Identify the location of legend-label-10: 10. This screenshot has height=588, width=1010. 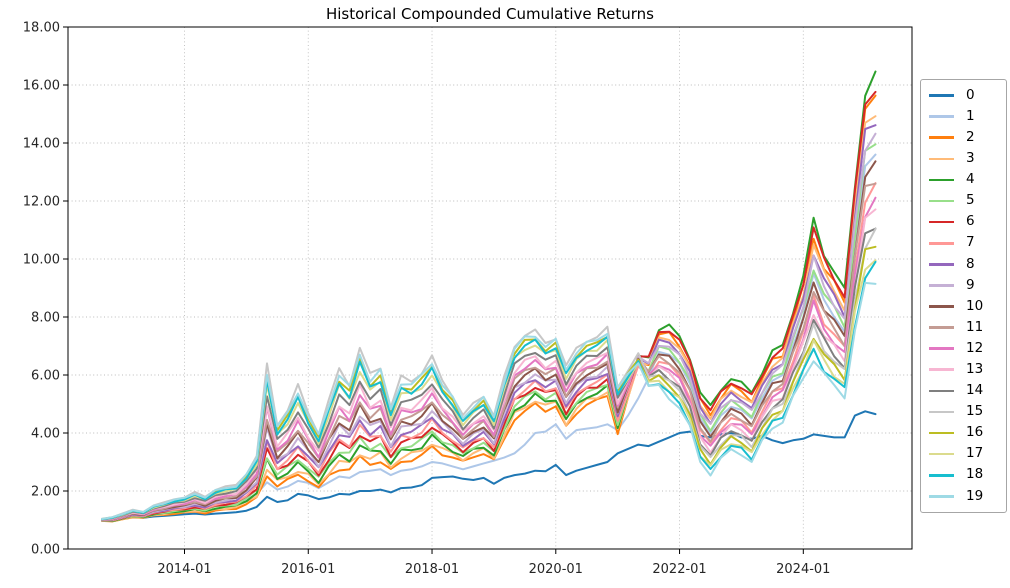
(975, 305).